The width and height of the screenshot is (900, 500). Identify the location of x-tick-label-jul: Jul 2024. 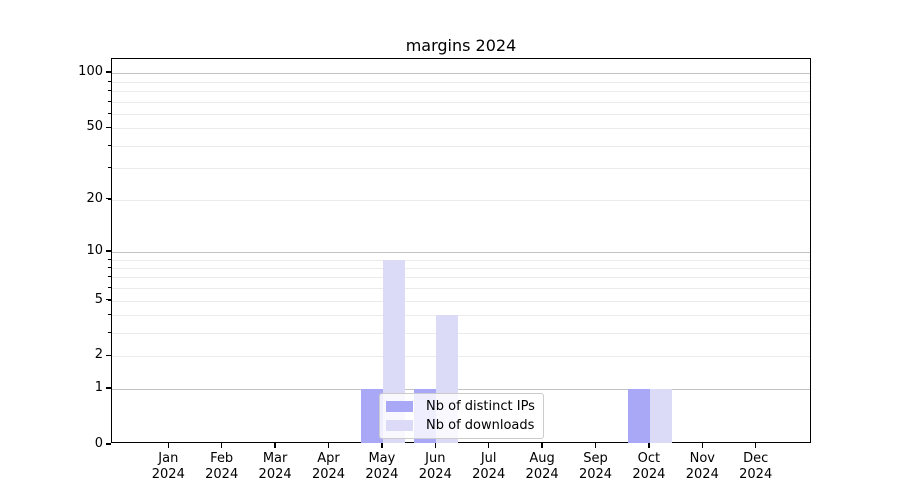
(489, 467).